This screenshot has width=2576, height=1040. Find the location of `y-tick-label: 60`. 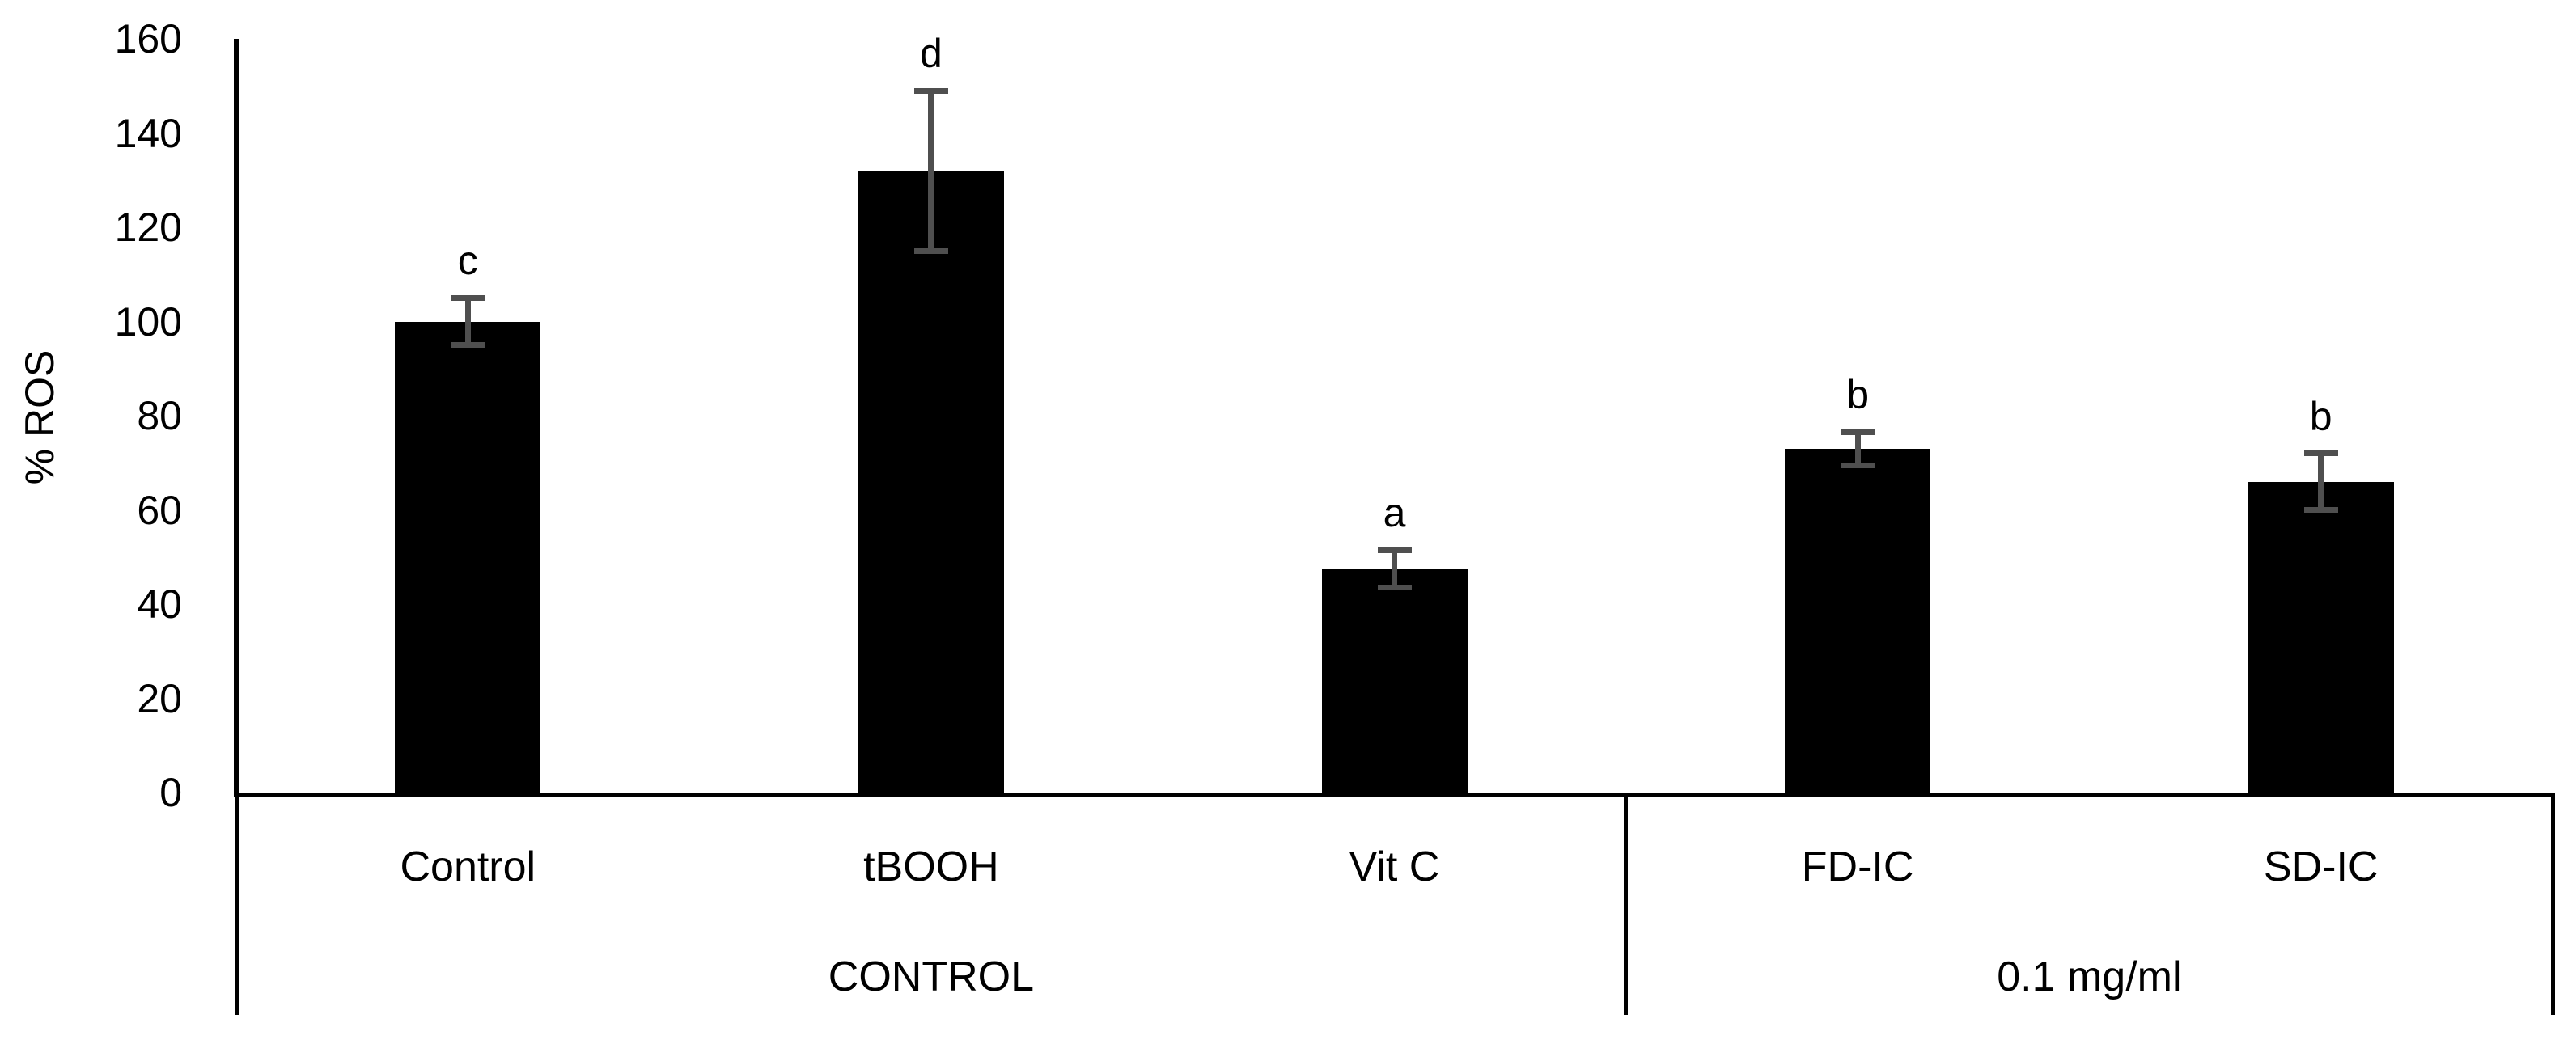

y-tick-label: 60 is located at coordinates (159, 510).